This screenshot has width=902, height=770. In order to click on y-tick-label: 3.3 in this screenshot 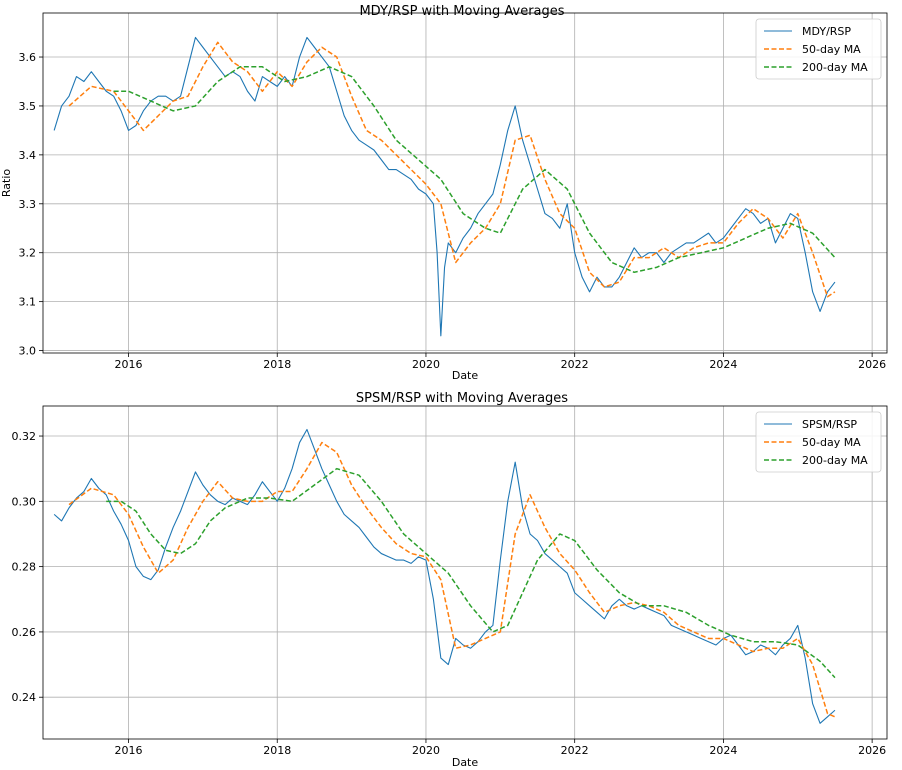, I will do `click(28, 204)`.